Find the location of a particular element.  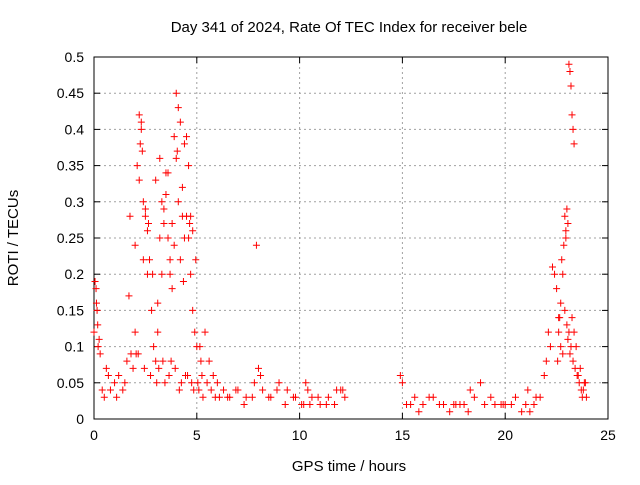

y-tick-label: 0.45 is located at coordinates (70, 93).